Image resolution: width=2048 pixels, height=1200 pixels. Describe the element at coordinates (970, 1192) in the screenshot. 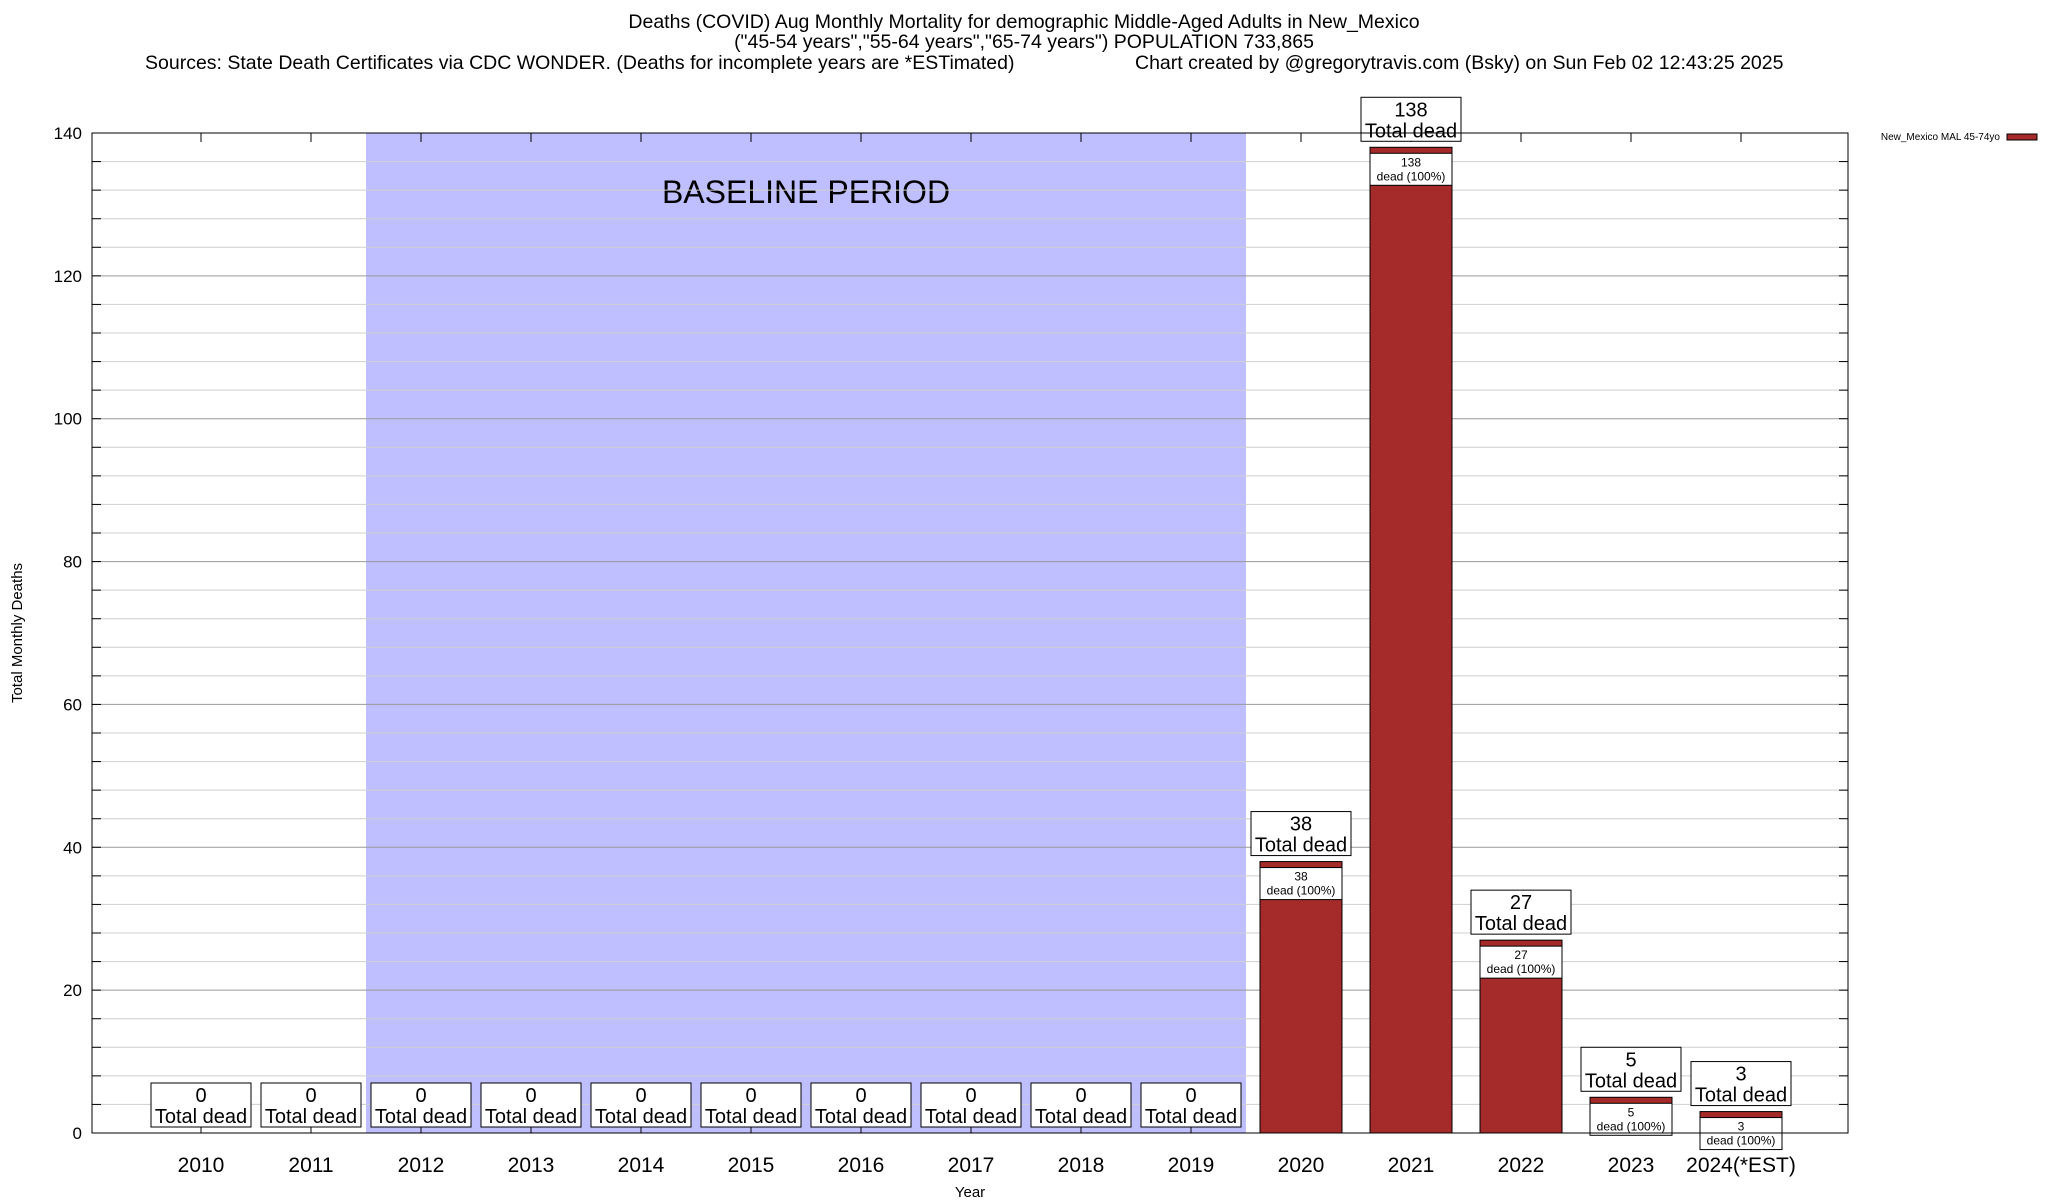

I see `x-axis-label: Year` at that location.